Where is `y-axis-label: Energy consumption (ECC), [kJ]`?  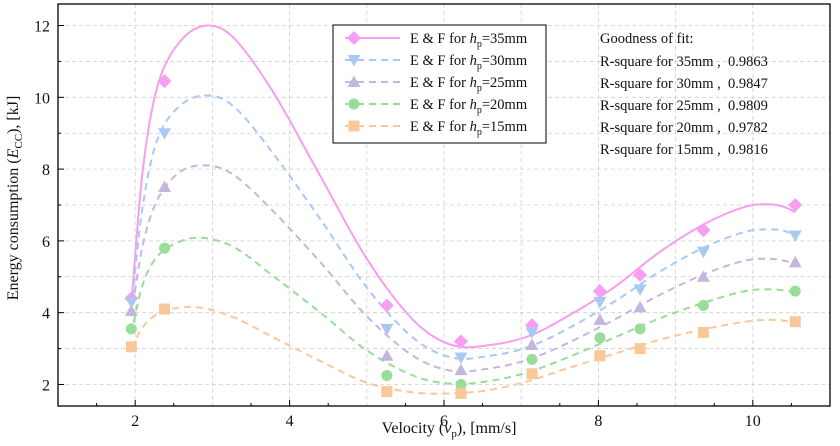 y-axis-label: Energy consumption (ECC), [kJ] is located at coordinates (15, 198).